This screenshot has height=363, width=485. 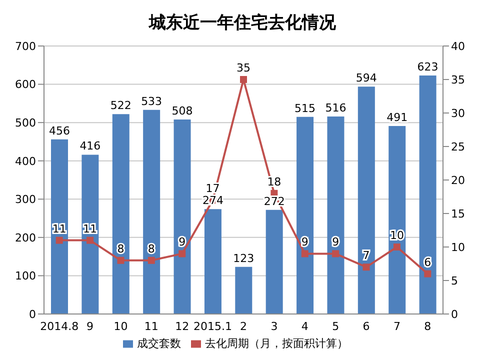 What do you see at coordinates (25, 161) in the screenshot?
I see `y-tick-label: 400` at bounding box center [25, 161].